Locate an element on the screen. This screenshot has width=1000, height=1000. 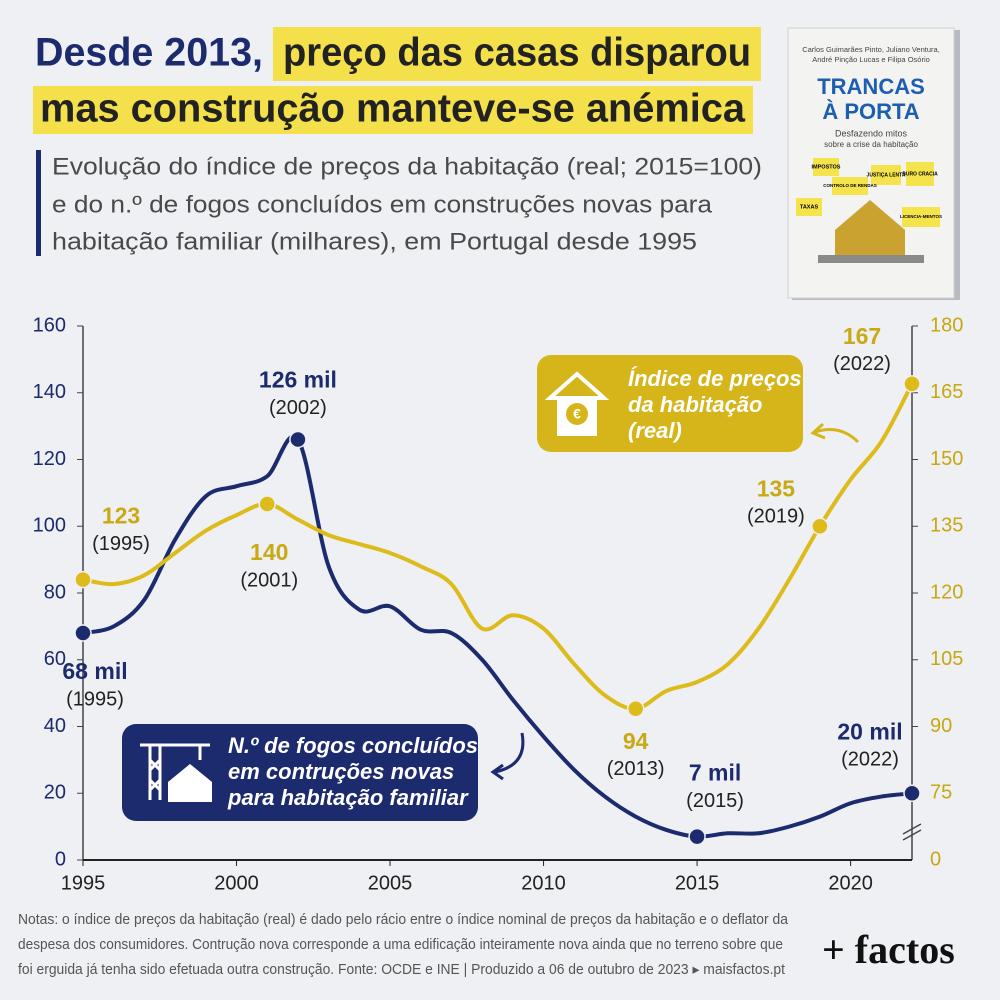
x-tick-label: 2020 is located at coordinates (850, 883).